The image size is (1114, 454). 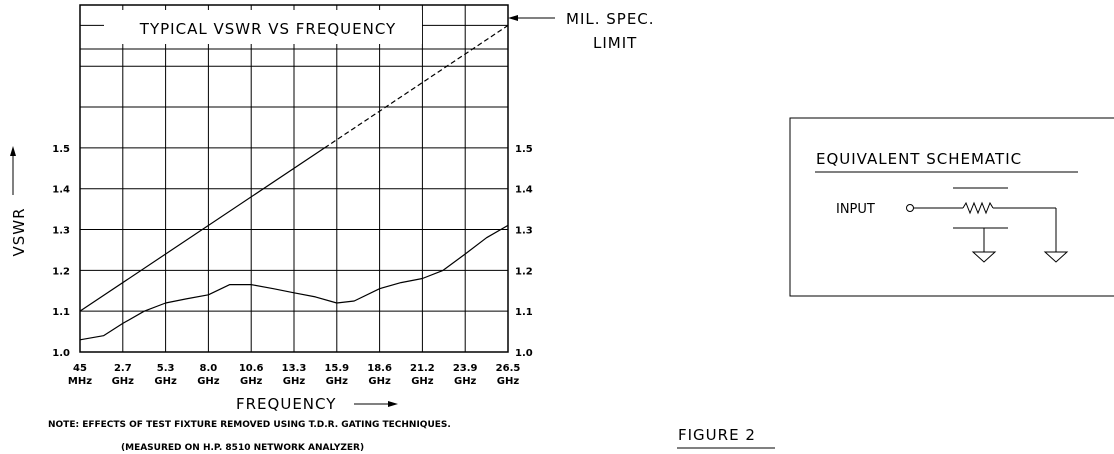 I want to click on x-tick-label: 21.2, so click(x=422, y=368).